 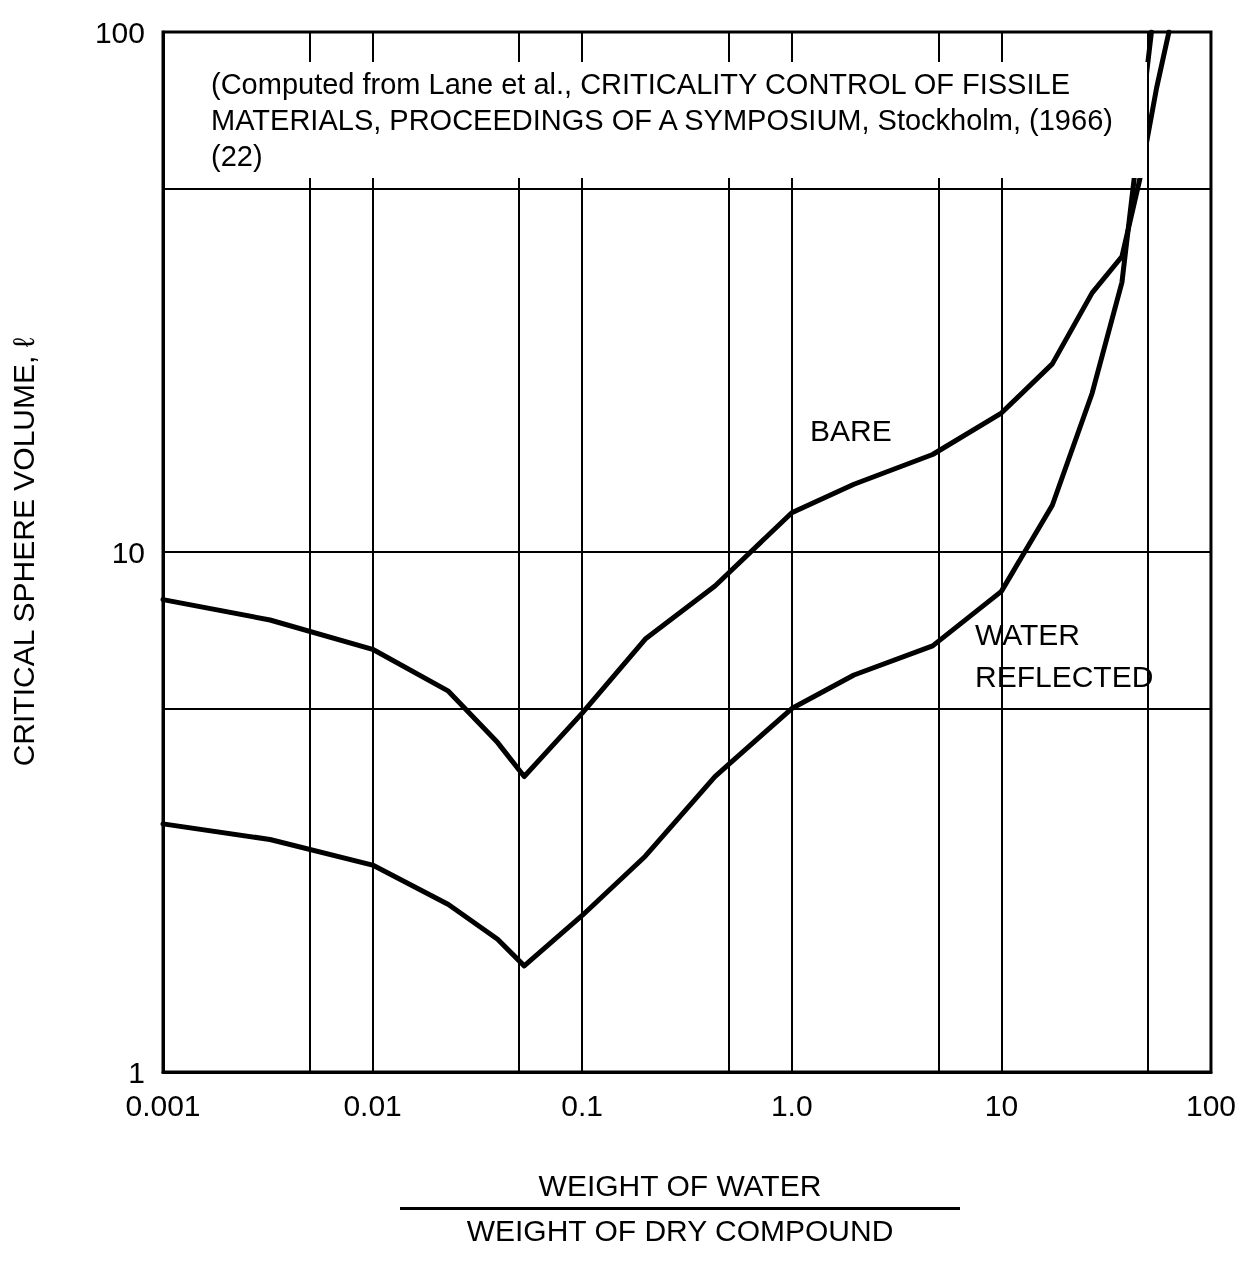 What do you see at coordinates (119, 32) in the screenshot?
I see `y-tick-label: 100` at bounding box center [119, 32].